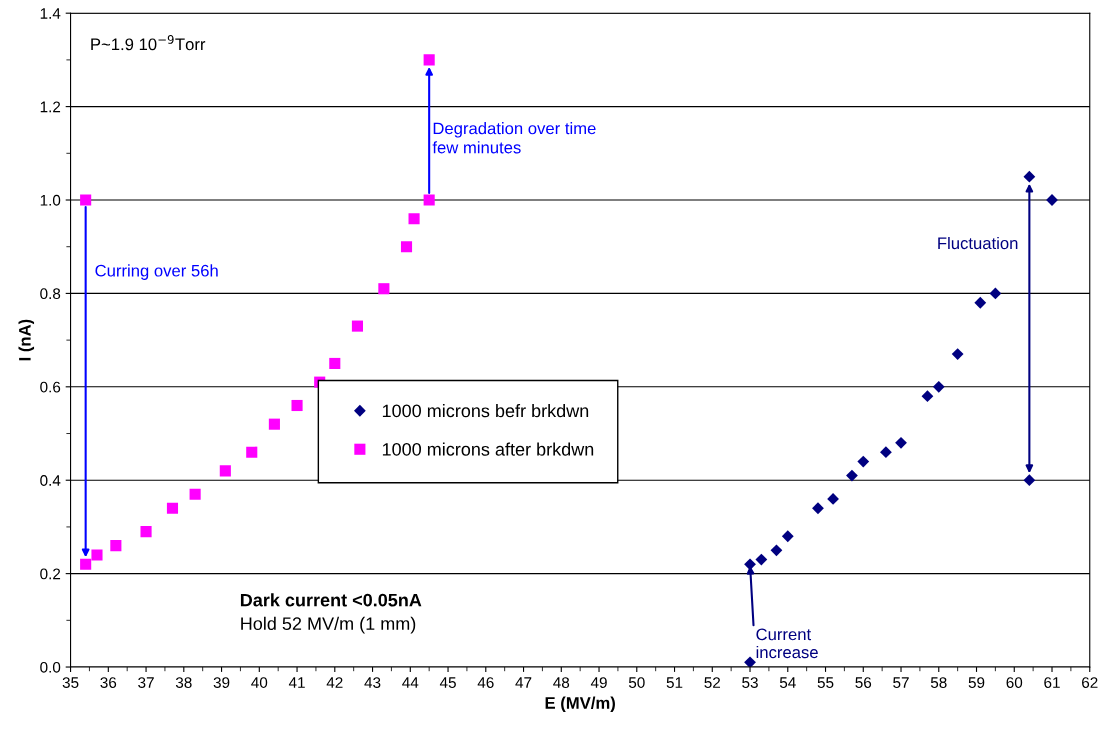 The width and height of the screenshot is (1120, 733). I want to click on annotation: Current increase, so click(787, 643).